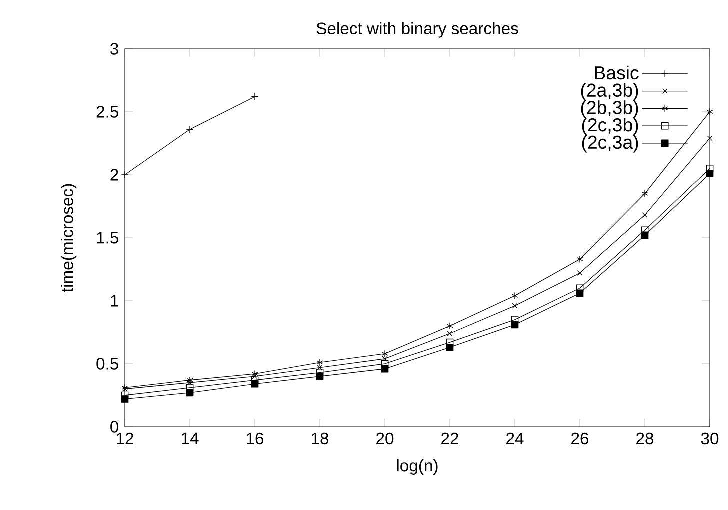  Describe the element at coordinates (125, 438) in the screenshot. I see `x-tick-label: 12` at that location.